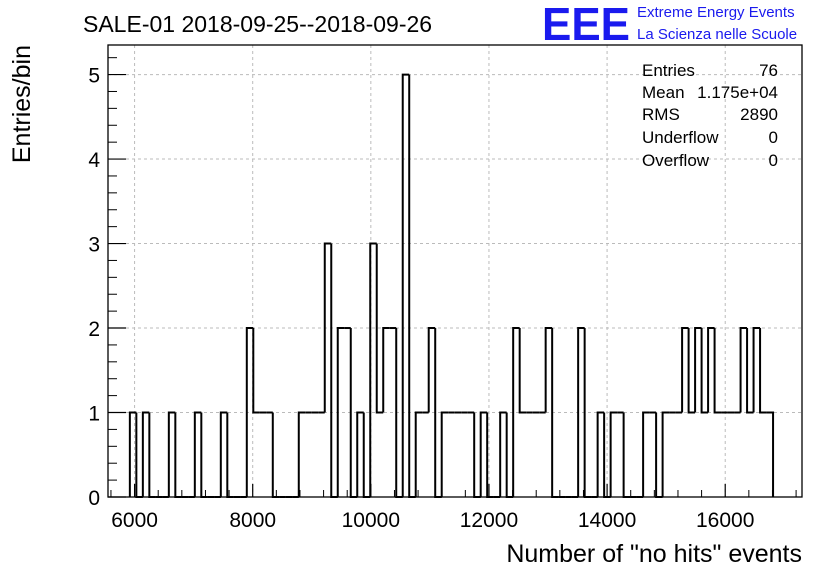  What do you see at coordinates (134, 520) in the screenshot?
I see `x-tick-label: 6000` at bounding box center [134, 520].